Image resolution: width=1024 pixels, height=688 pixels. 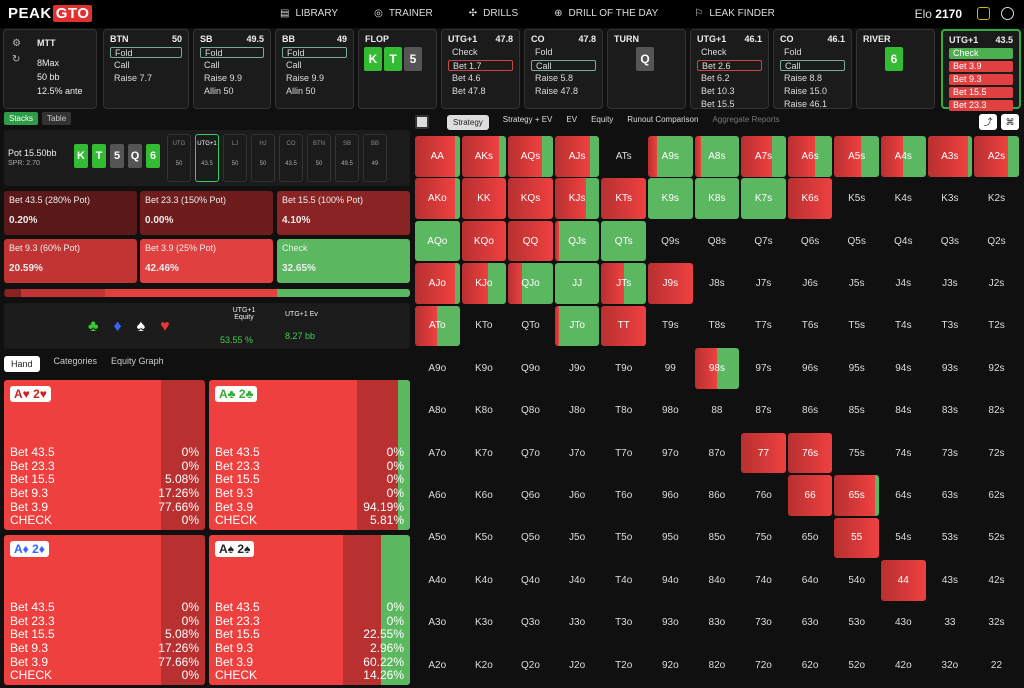 I want to click on share-icon: ⤴, so click(x=988, y=122).